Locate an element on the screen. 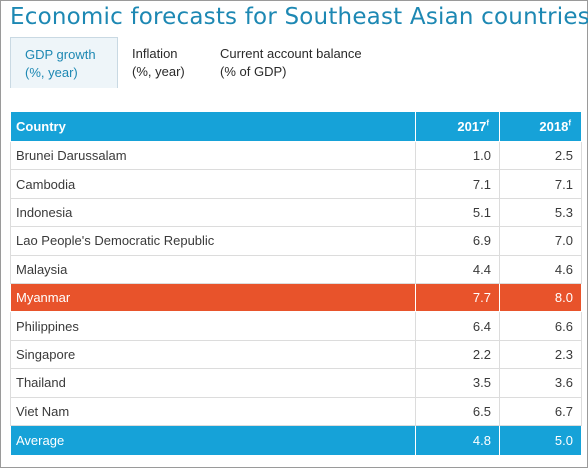 The height and width of the screenshot is (468, 588). country-name: Philippines is located at coordinates (213, 326).